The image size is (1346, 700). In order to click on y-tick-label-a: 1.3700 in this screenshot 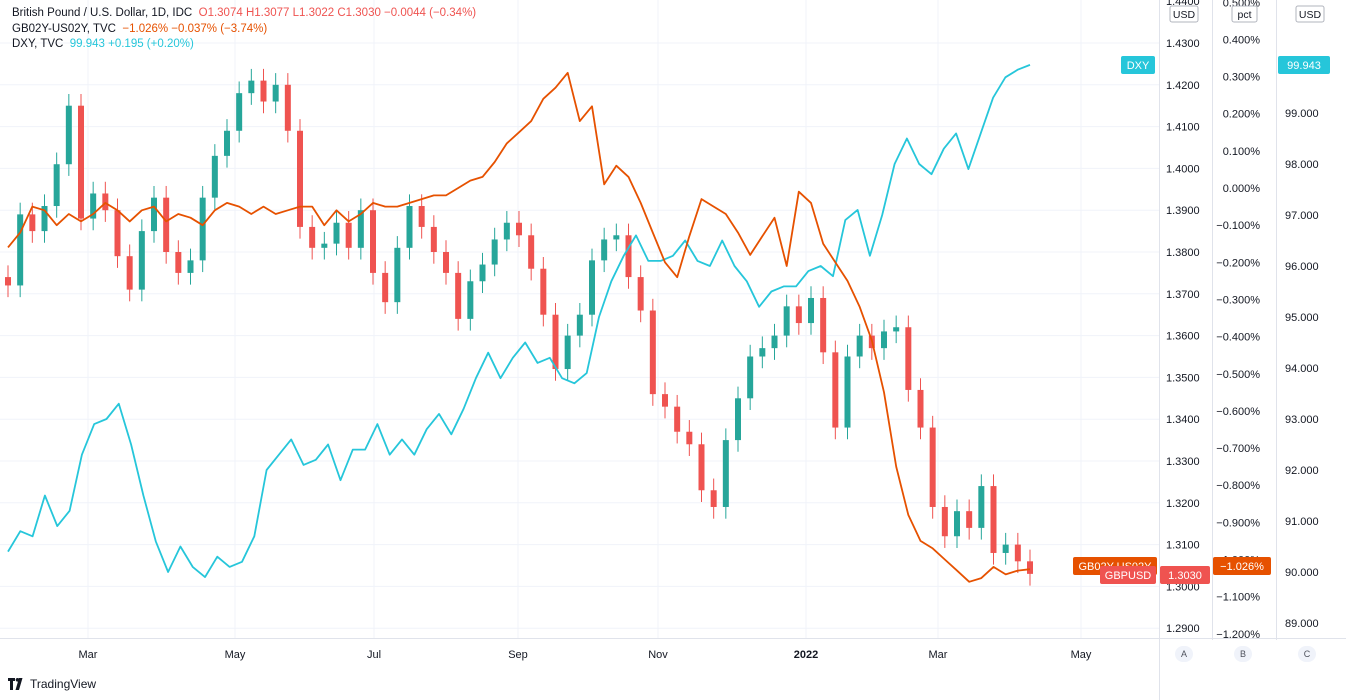, I will do `click(1183, 295)`.